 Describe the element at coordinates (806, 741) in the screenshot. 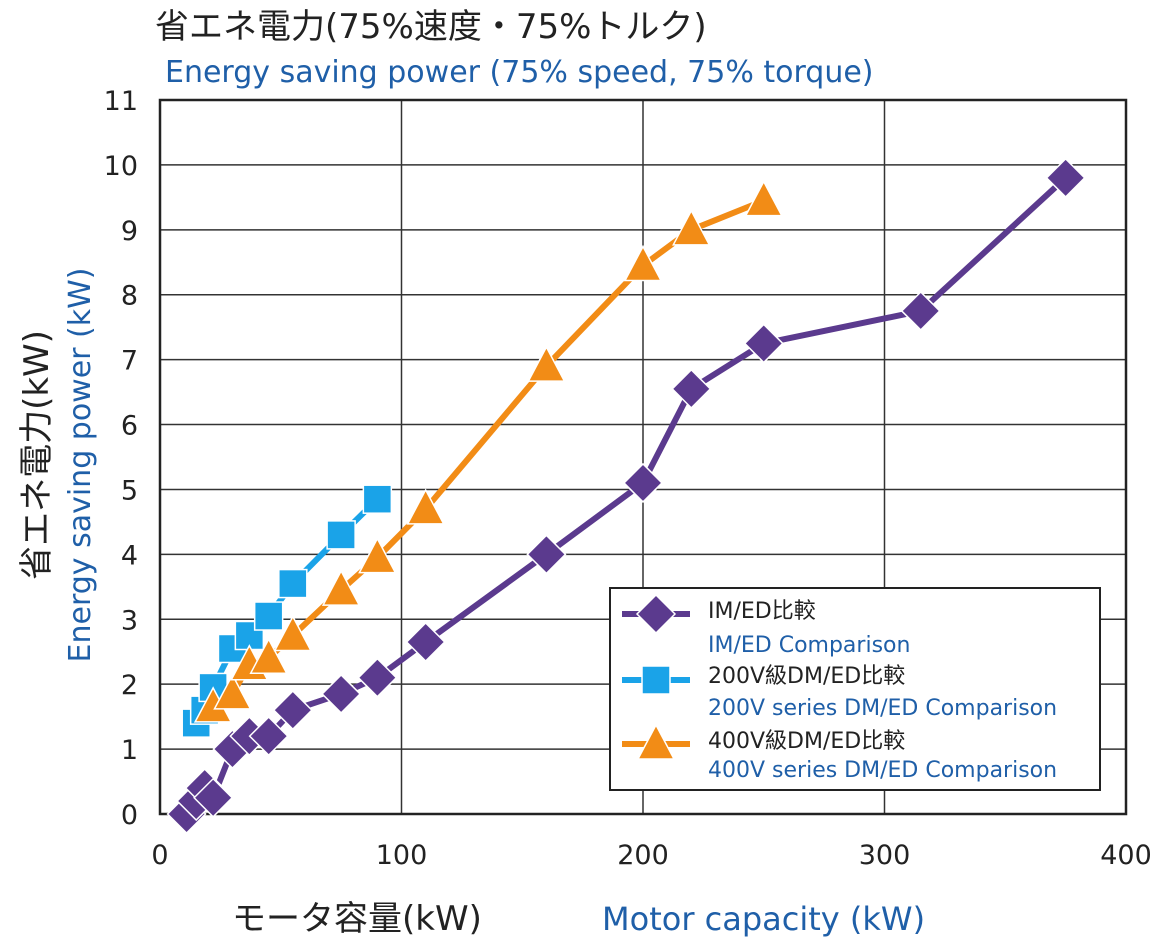

I see `legend-label-400v: 400V級DM/ED比較` at that location.